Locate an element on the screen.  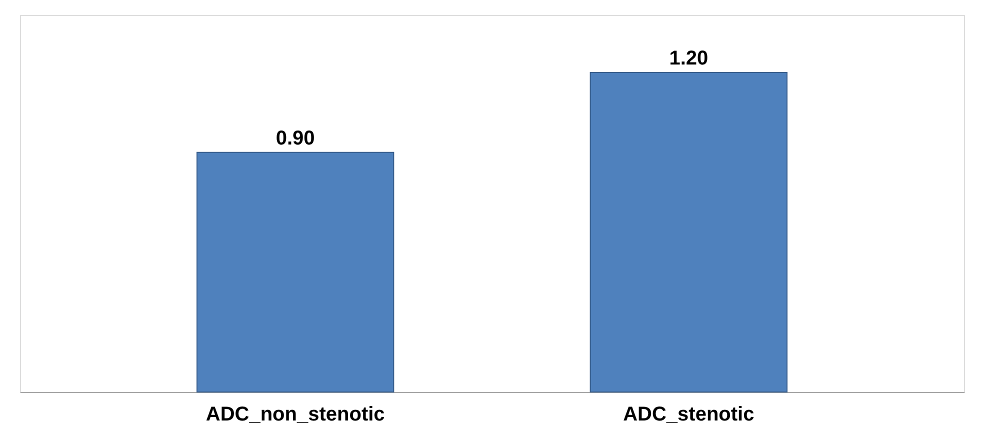
x-tick-label: ADC_stenotic is located at coordinates (688, 415).